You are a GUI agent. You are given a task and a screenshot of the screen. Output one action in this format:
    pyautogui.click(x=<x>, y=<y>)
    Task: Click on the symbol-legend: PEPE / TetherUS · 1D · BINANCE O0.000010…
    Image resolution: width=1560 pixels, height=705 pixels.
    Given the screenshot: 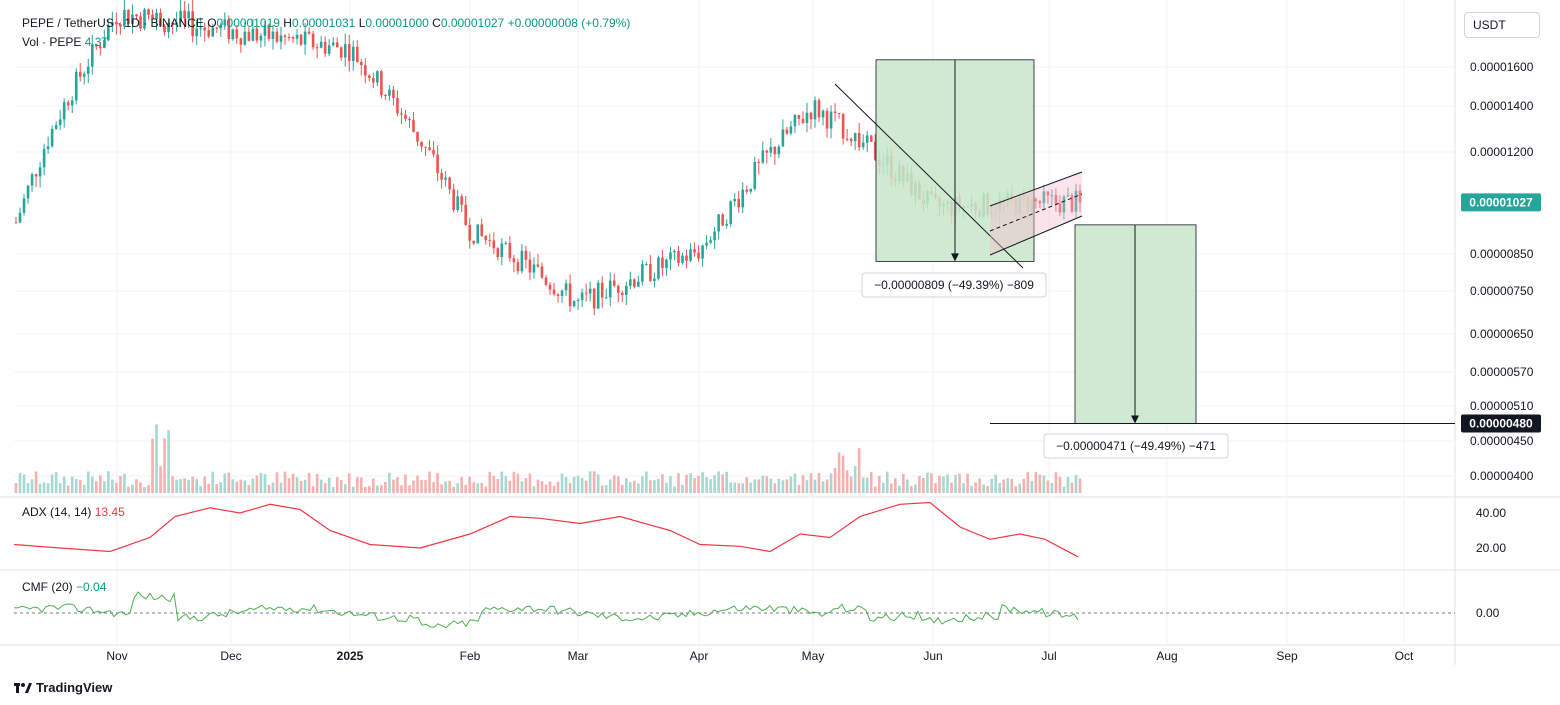 What is the action you would take?
    pyautogui.click(x=326, y=23)
    